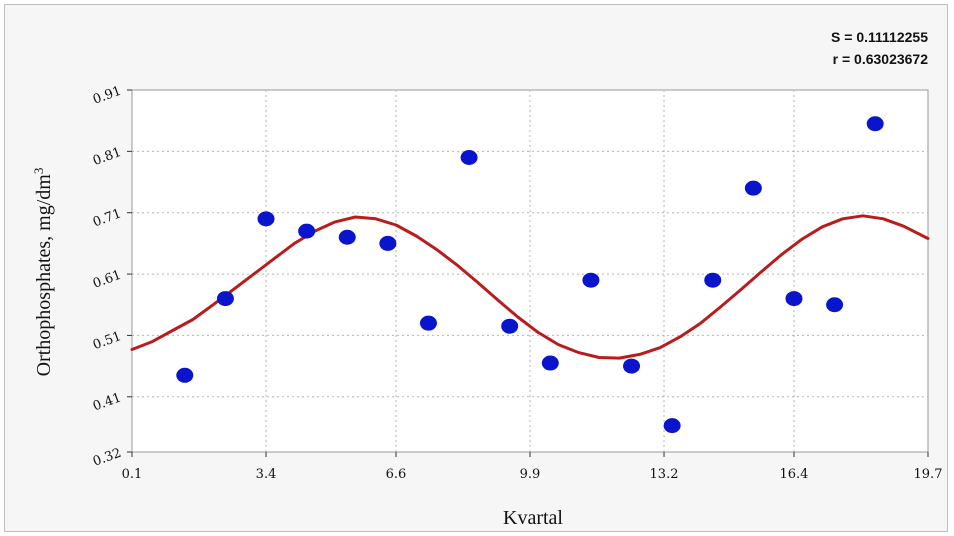  What do you see at coordinates (533, 518) in the screenshot?
I see `x-axis-title: Kvartal` at bounding box center [533, 518].